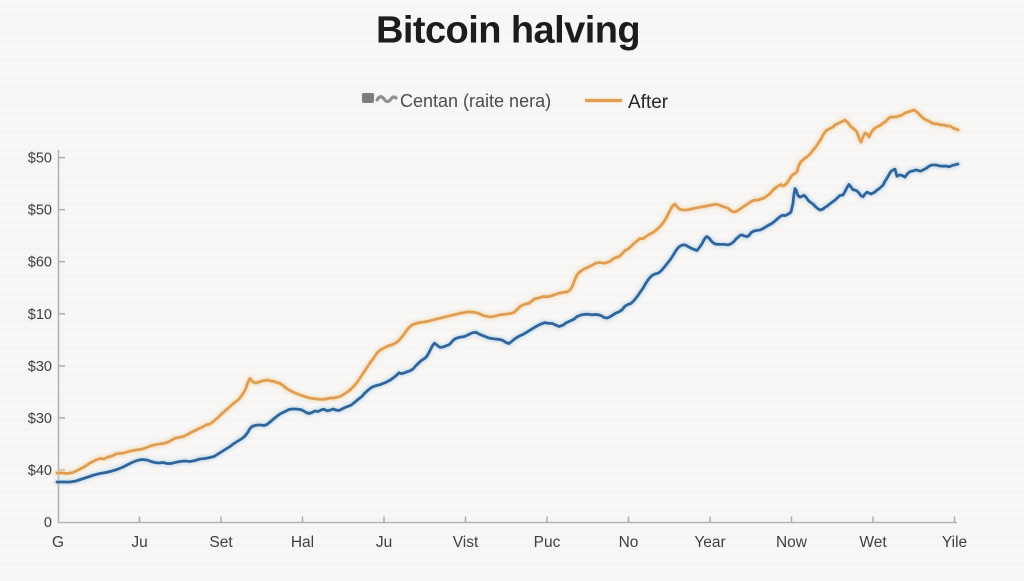 This screenshot has width=1024, height=581. Describe the element at coordinates (40, 471) in the screenshot. I see `svg-text: $40` at that location.